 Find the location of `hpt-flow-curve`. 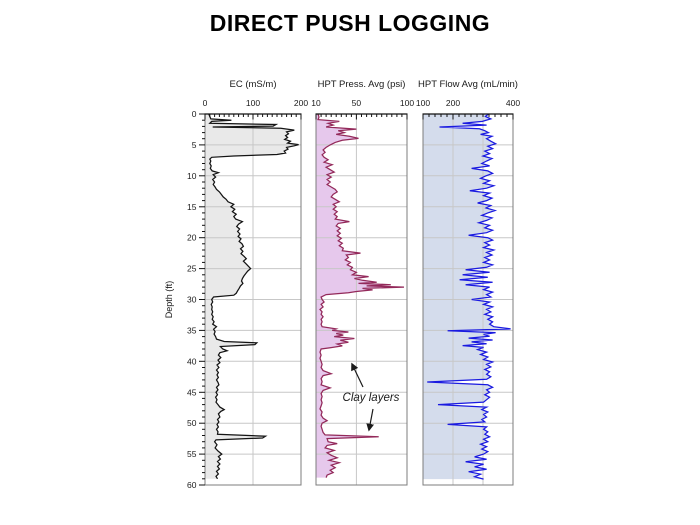

hpt-flow-curve is located at coordinates (469, 297).